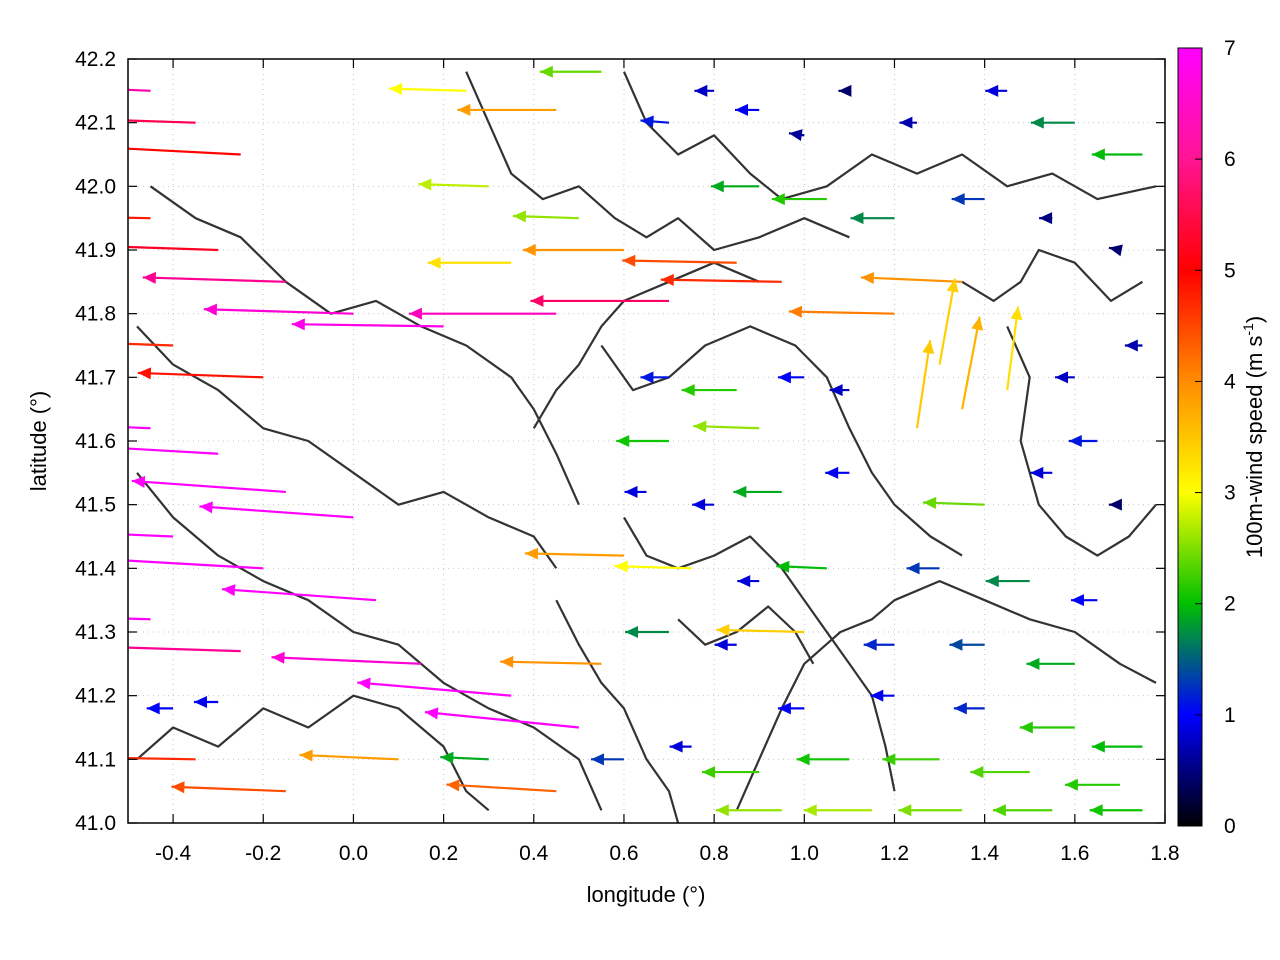 This screenshot has height=960, width=1280. Describe the element at coordinates (173, 853) in the screenshot. I see `x-tick-label: -0.4` at that location.